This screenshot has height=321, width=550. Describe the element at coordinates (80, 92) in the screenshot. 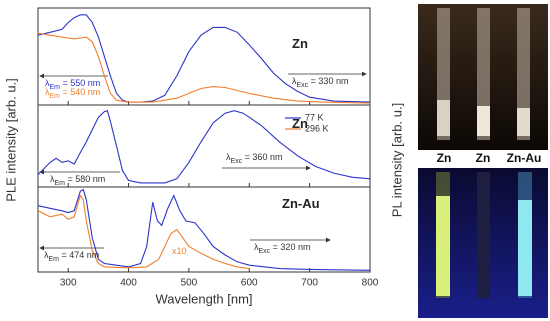

I see `annotation-text: = 540 nm` at that location.